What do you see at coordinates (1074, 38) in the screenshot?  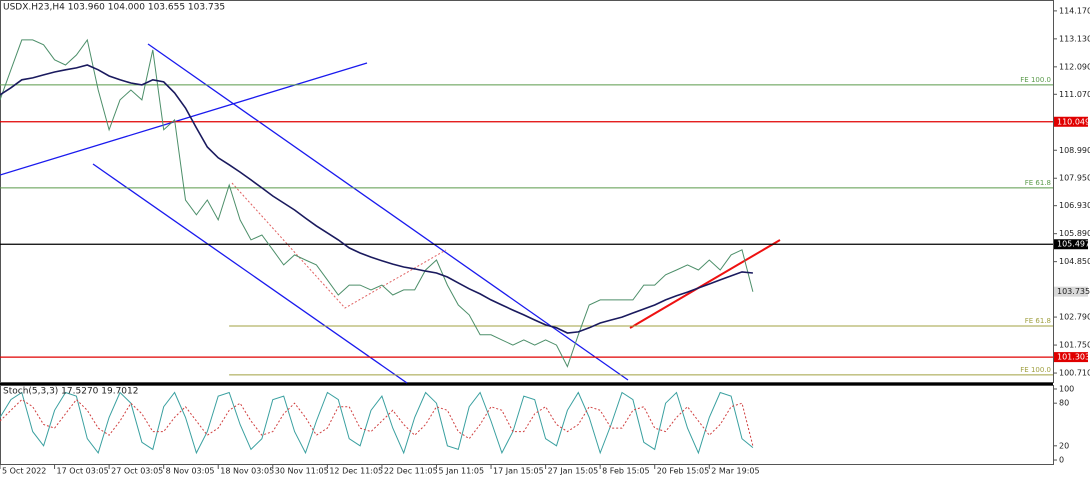 I see `y-tick-label: 113.130` at bounding box center [1074, 38].